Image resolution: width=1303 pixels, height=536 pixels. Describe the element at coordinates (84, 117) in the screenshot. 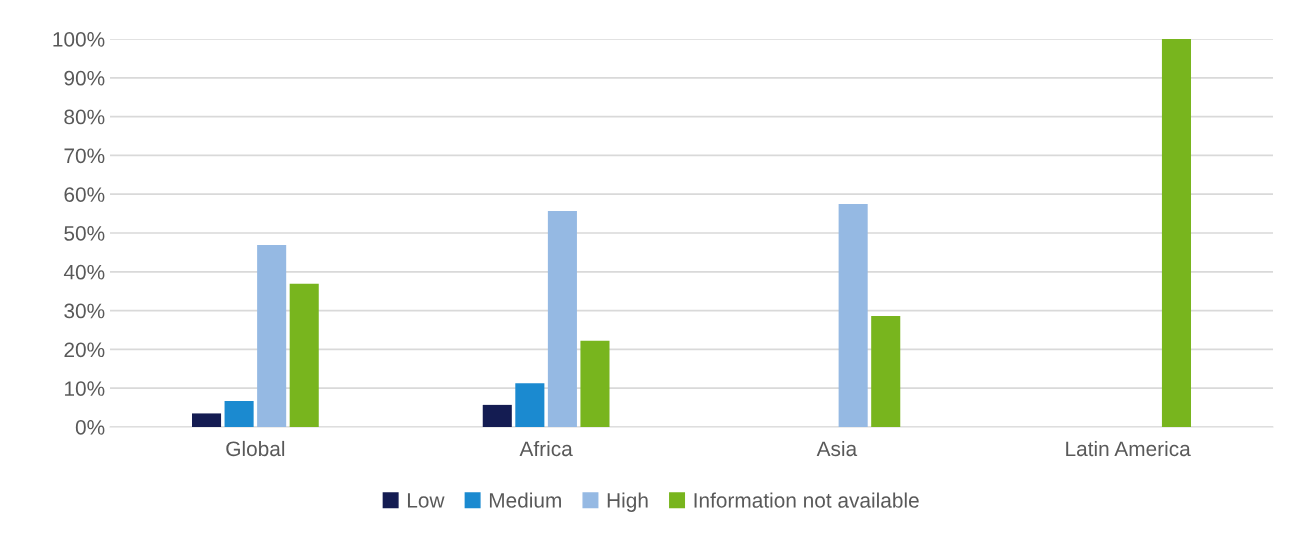

I see `y-tick-label: 80%` at that location.